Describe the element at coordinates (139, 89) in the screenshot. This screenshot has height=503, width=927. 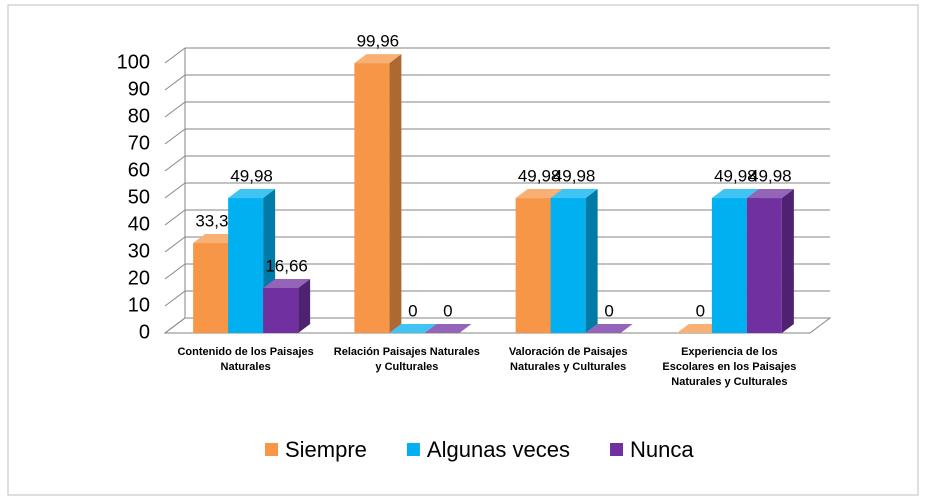
I see `y-tick-label: 90` at that location.